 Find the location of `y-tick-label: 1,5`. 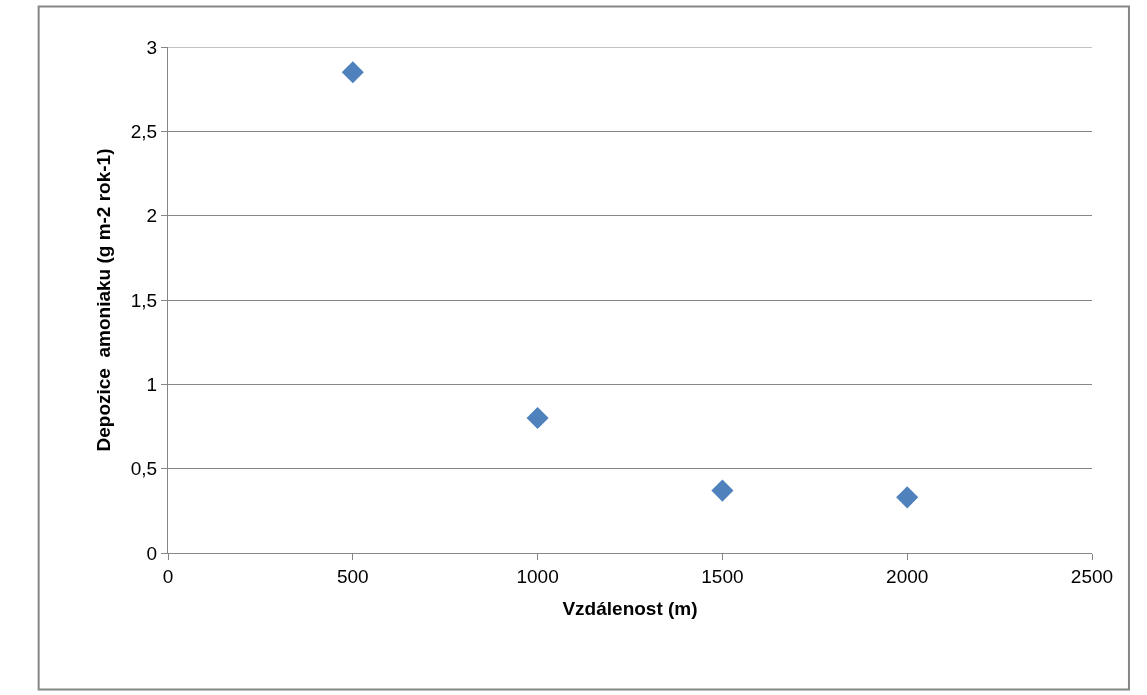

y-tick-label: 1,5 is located at coordinates (144, 300).